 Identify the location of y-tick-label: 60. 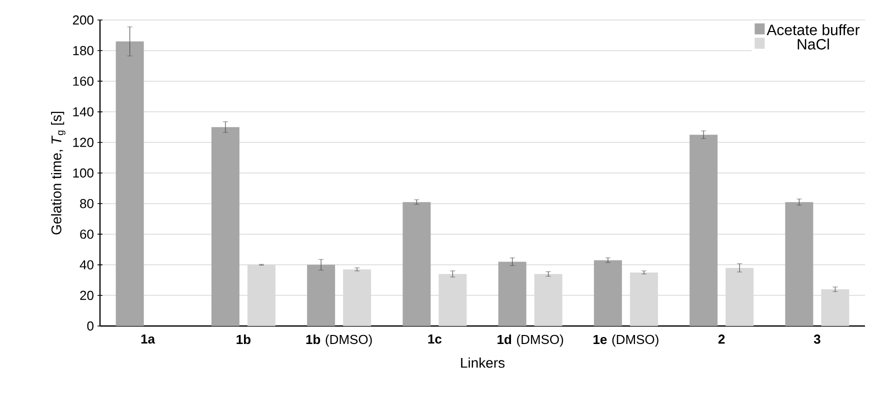
(87, 234).